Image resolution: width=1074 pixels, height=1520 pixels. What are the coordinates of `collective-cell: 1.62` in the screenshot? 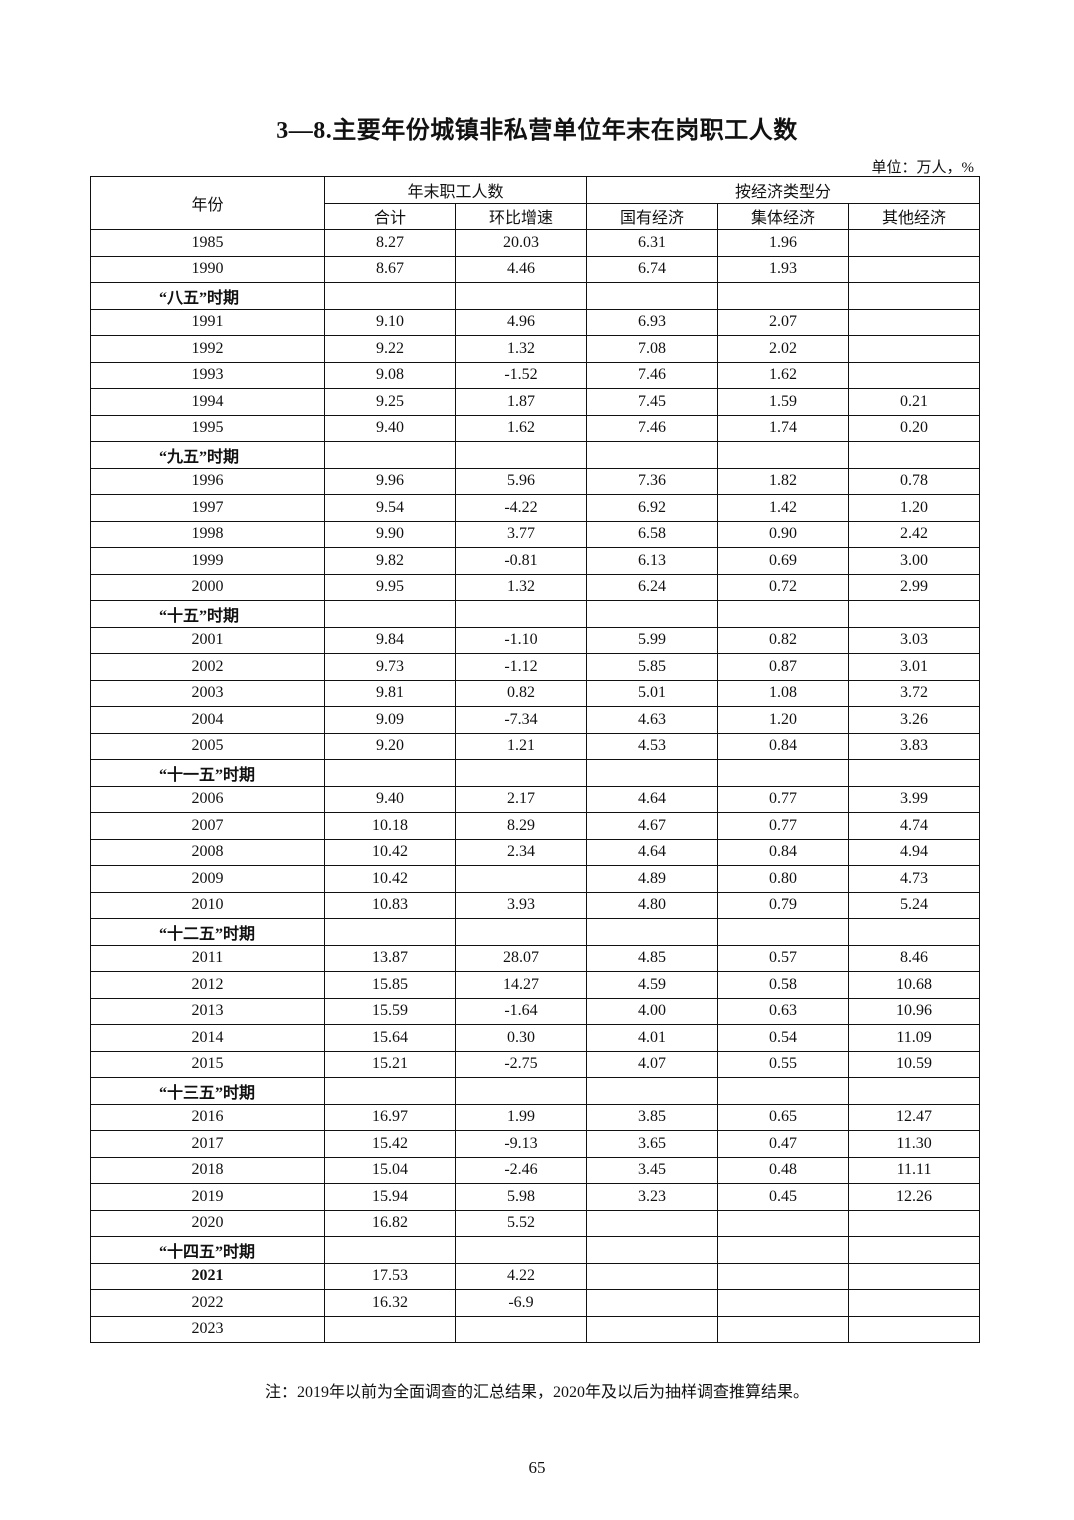 It's located at (783, 375).